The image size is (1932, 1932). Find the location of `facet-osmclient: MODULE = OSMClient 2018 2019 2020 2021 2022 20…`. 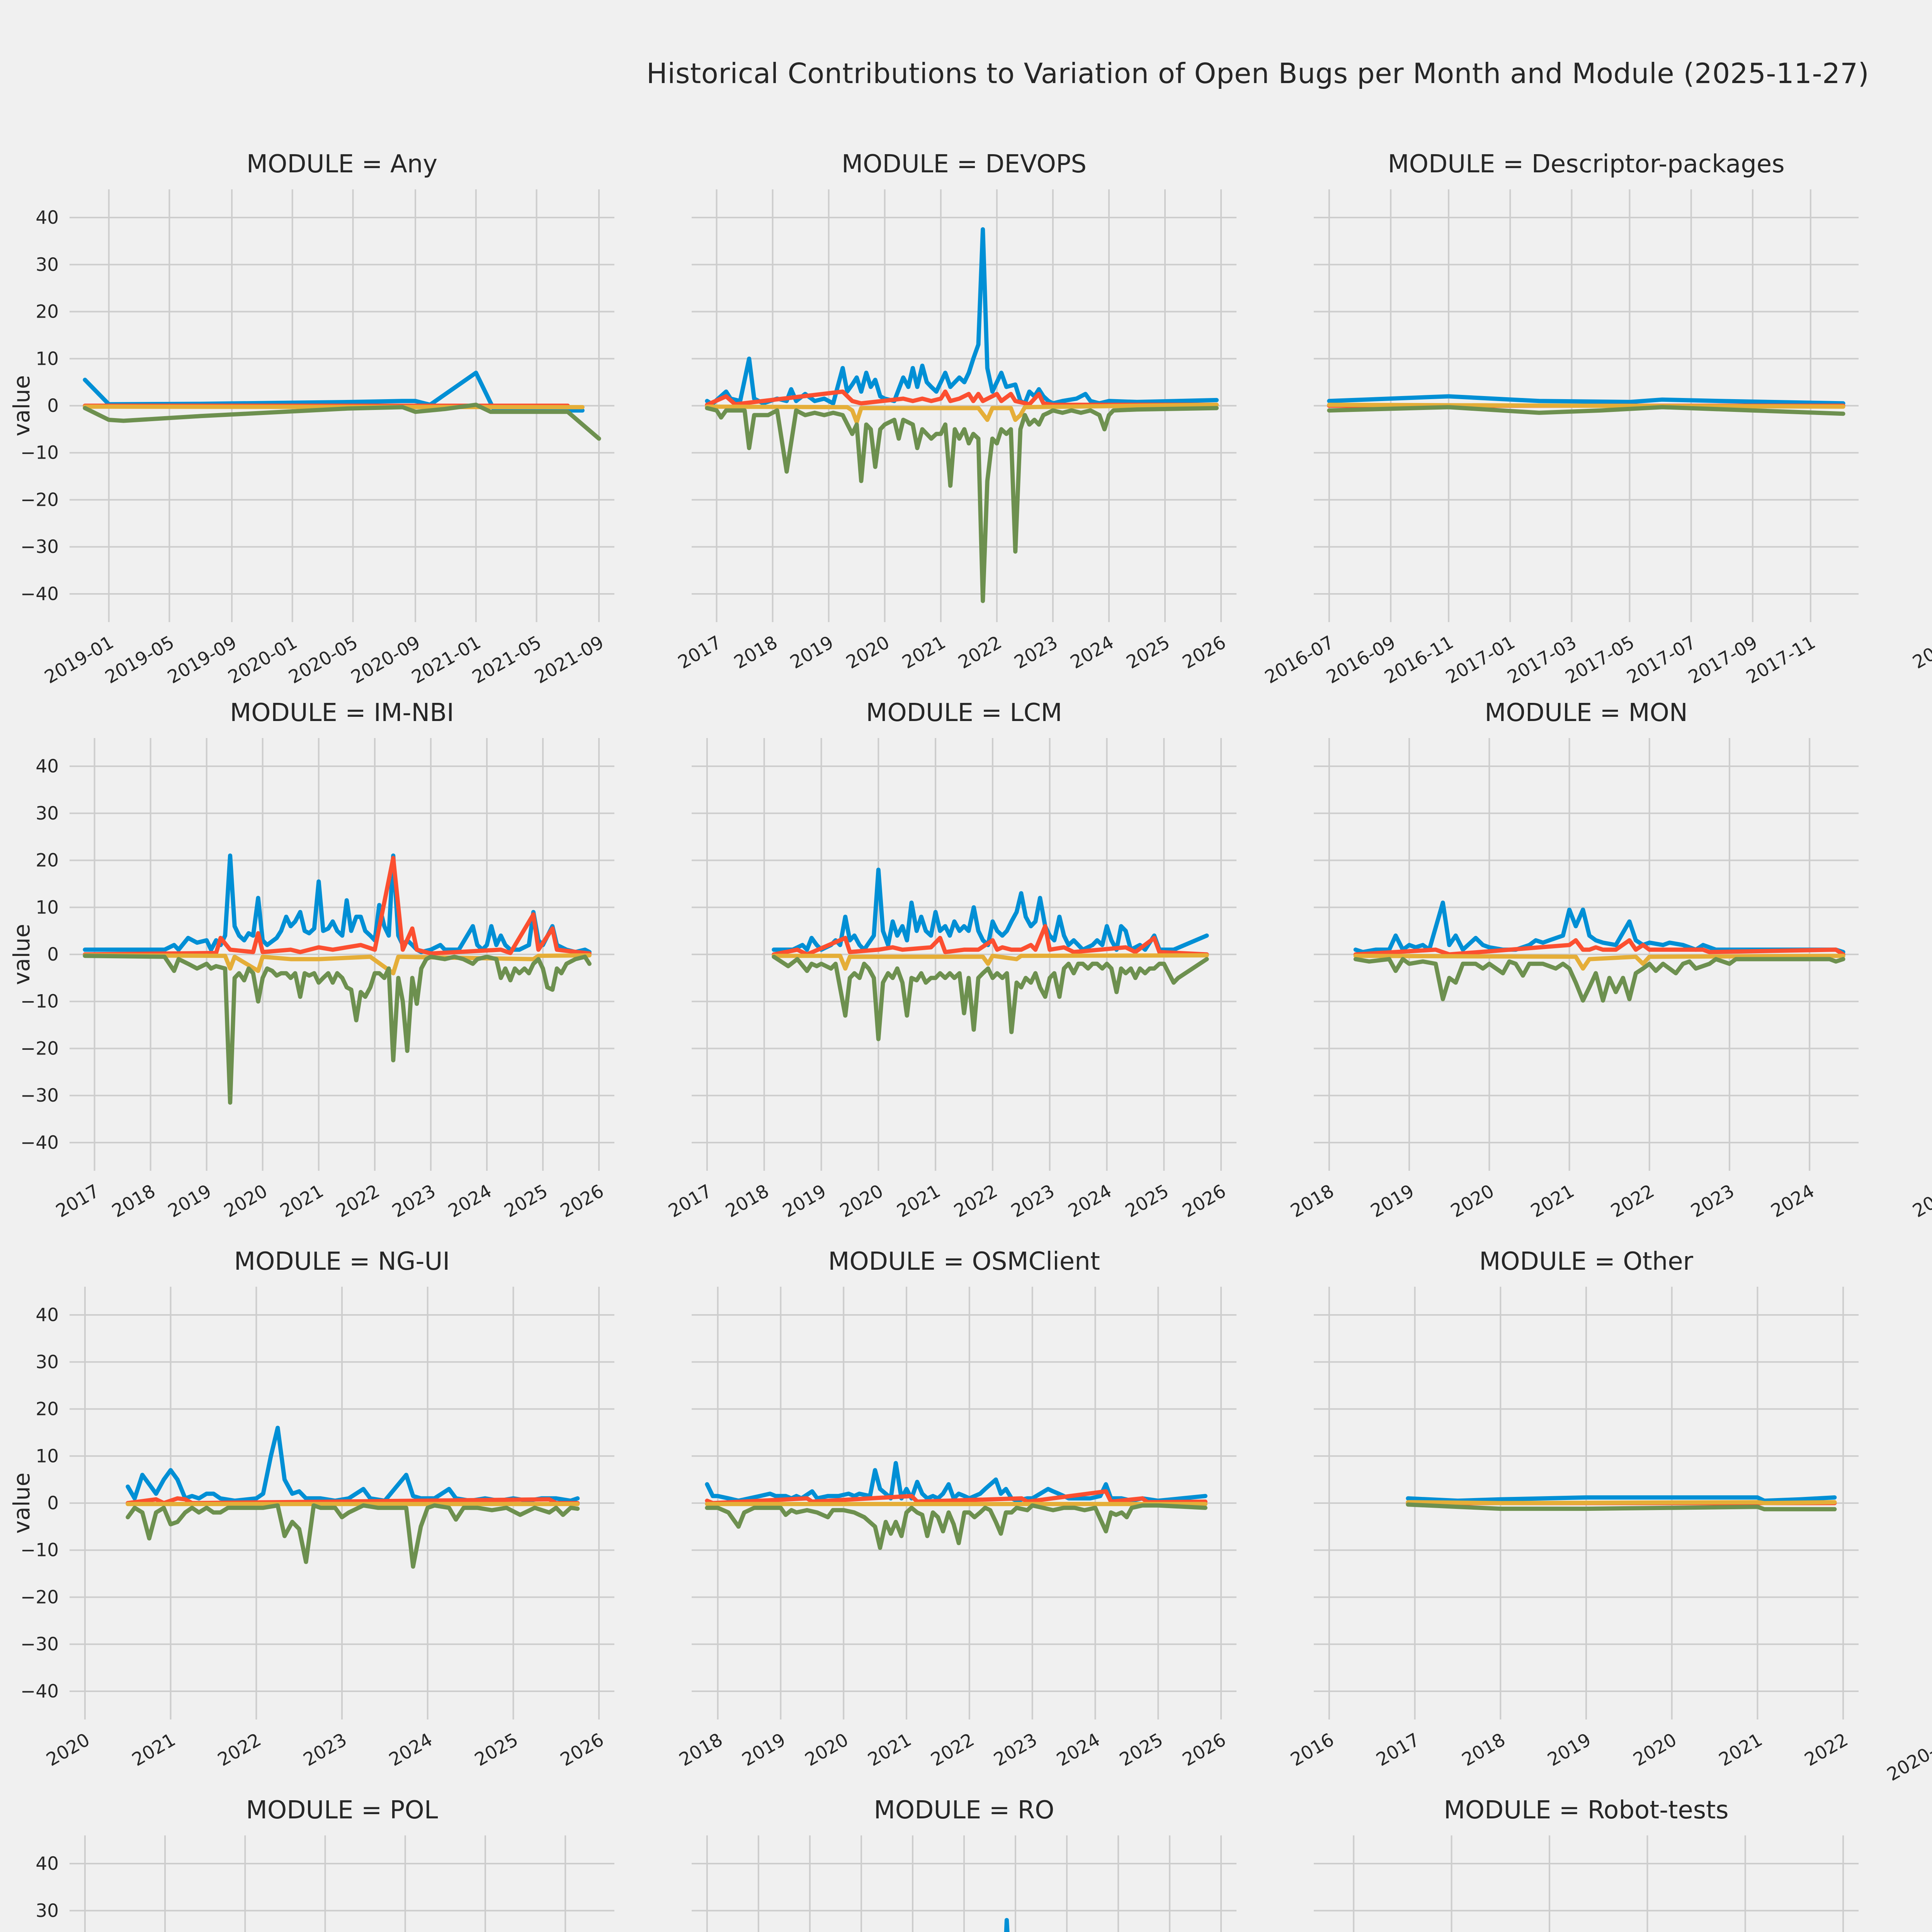

facet-osmclient: MODULE = OSMClient 2018 2019 2020 2021 2022 20… is located at coordinates (945, 1518).